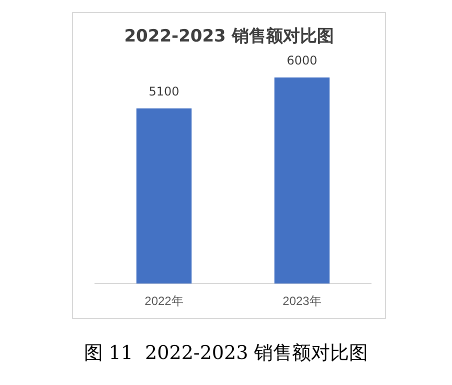 This screenshot has width=452, height=385. What do you see at coordinates (164, 301) in the screenshot?
I see `x-tick-label: 2022年` at bounding box center [164, 301].